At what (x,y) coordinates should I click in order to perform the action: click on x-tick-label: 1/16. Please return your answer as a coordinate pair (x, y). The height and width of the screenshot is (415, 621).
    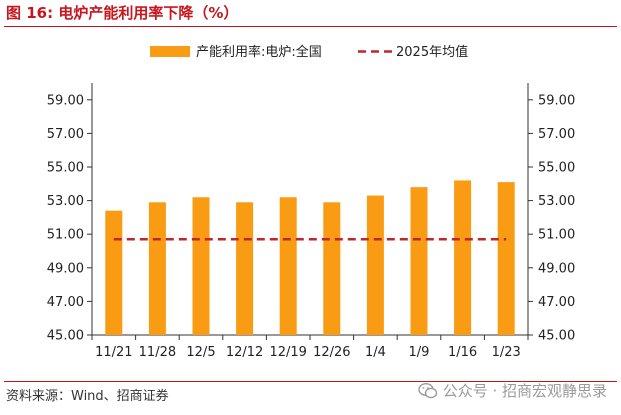
    Looking at the image, I should click on (462, 352).